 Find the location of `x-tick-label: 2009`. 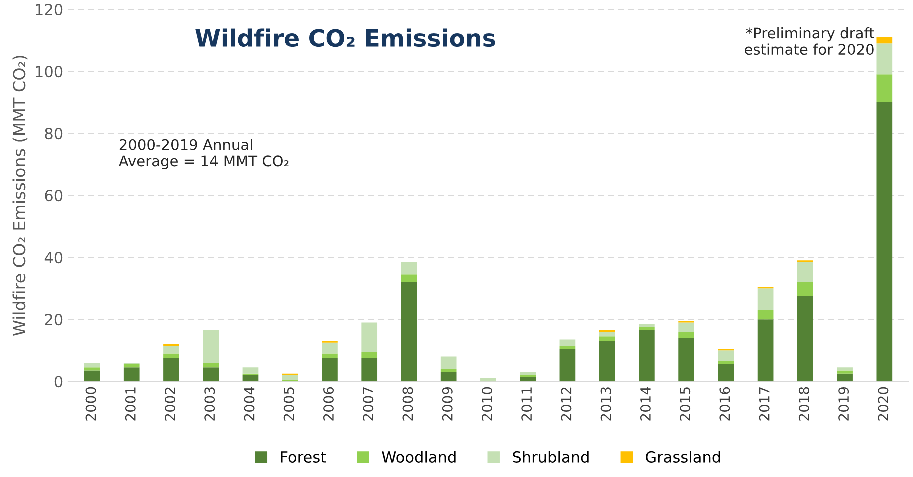

x-tick-label: 2009 is located at coordinates (447, 404).